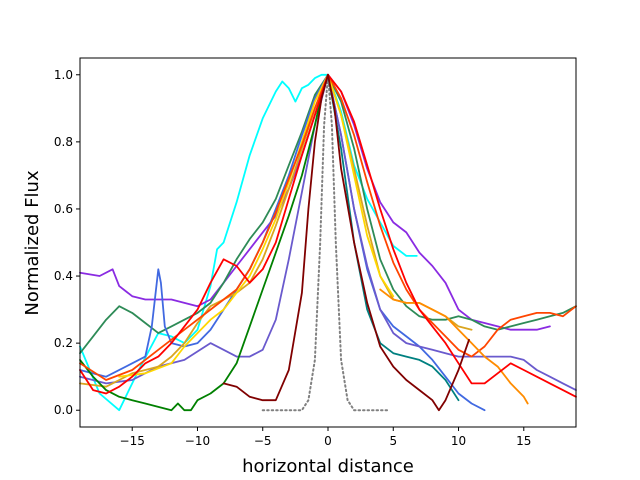 The height and width of the screenshot is (480, 640). I want to click on y-tick-label: 0.4, so click(63, 276).